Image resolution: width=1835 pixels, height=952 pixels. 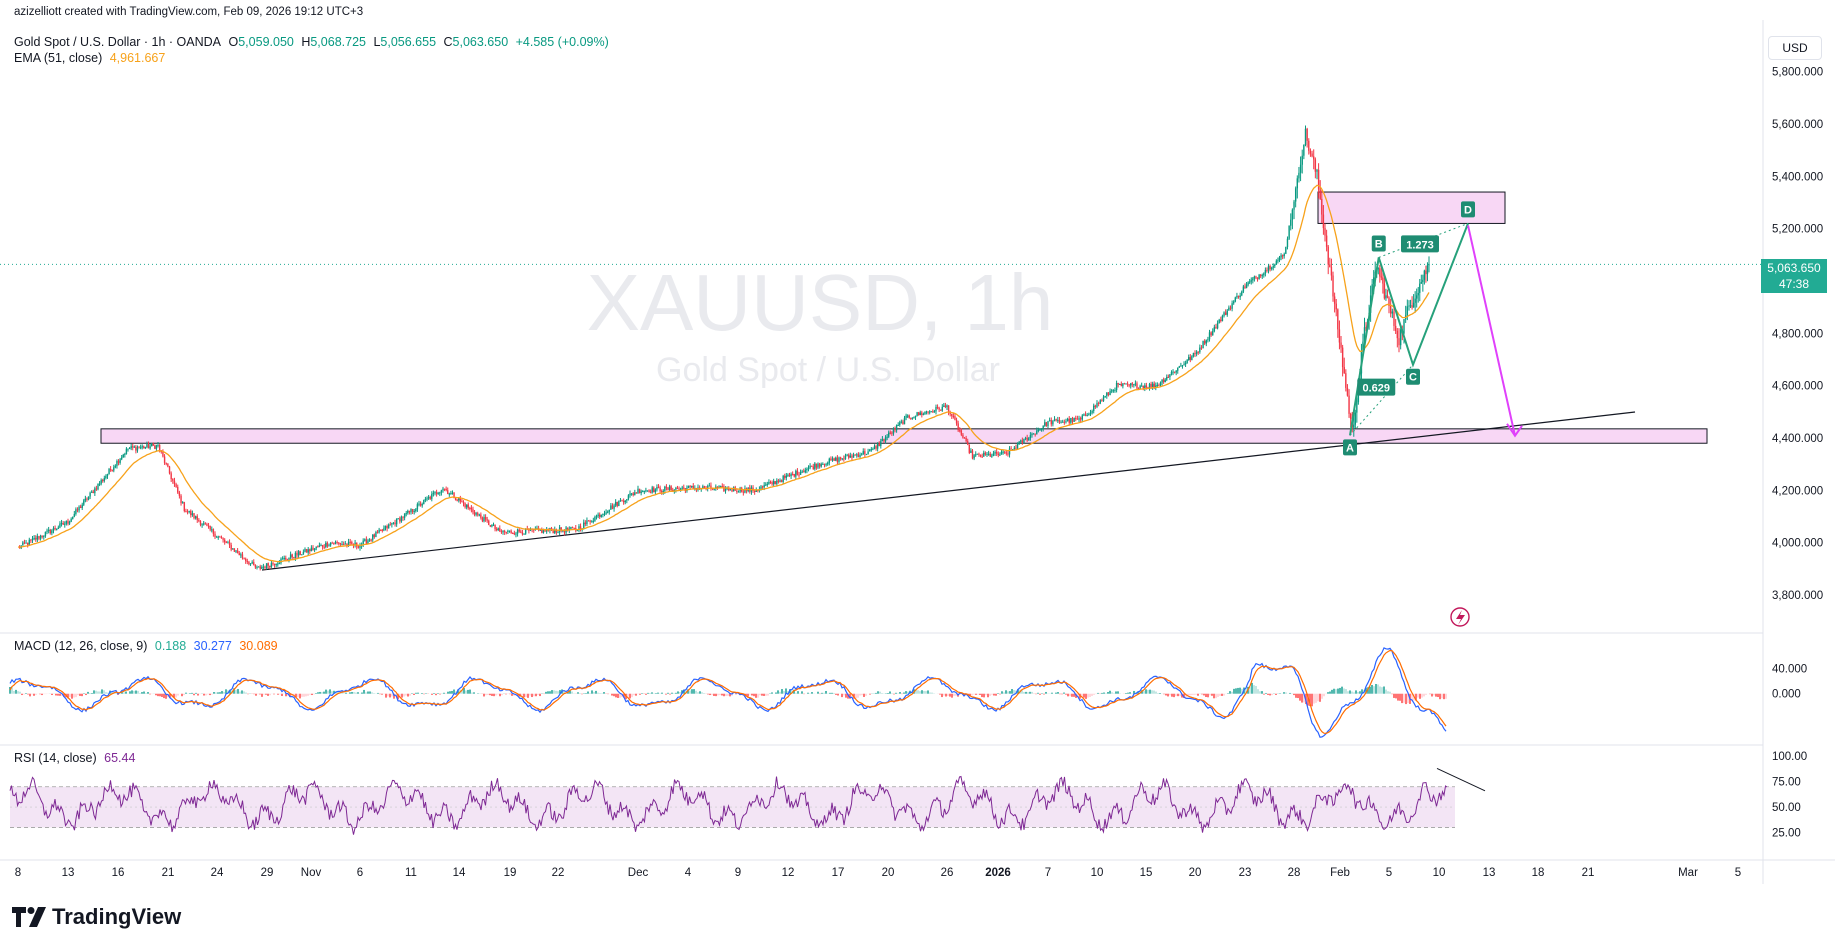 I want to click on legend-ema: EMA (51, close) 4,961.667, so click(x=91, y=58).